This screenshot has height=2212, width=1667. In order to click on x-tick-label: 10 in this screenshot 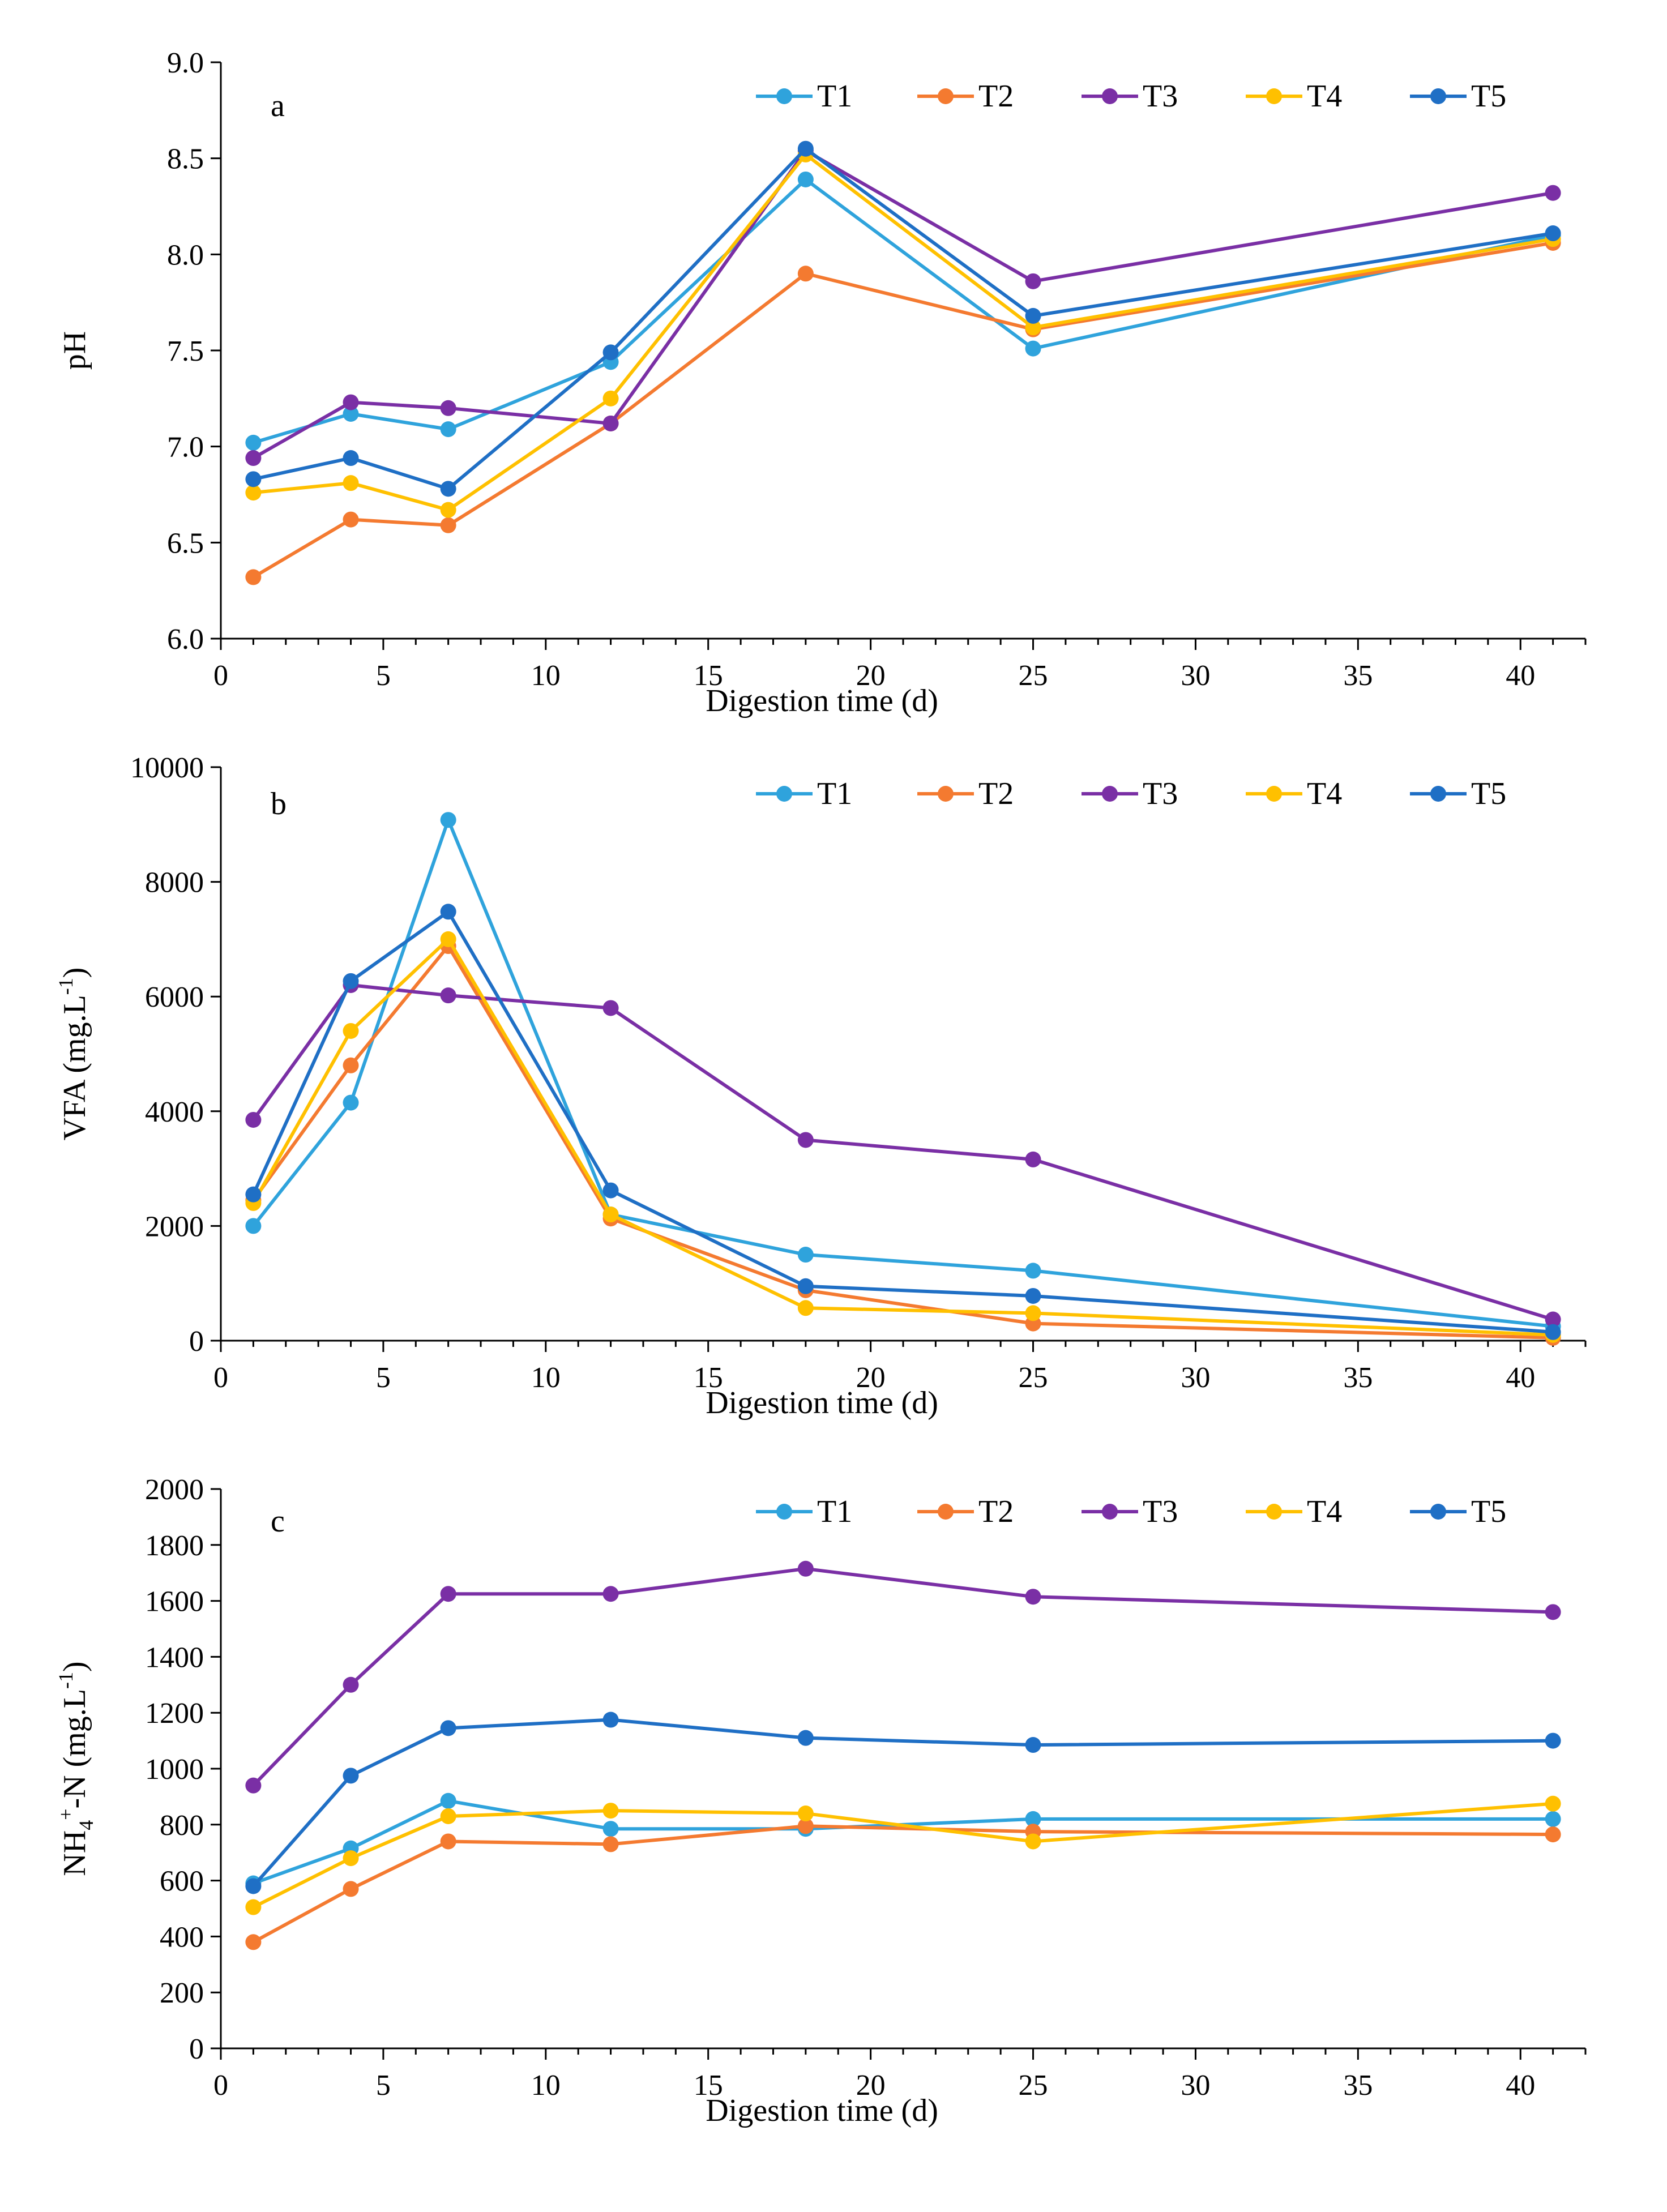, I will do `click(546, 2085)`.